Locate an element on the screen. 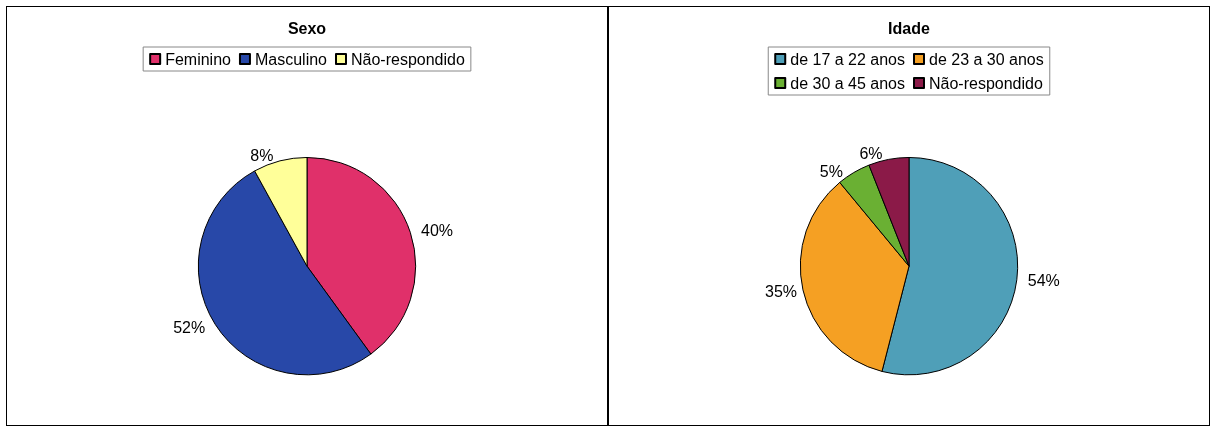  legend-label: Masculino is located at coordinates (291, 59).